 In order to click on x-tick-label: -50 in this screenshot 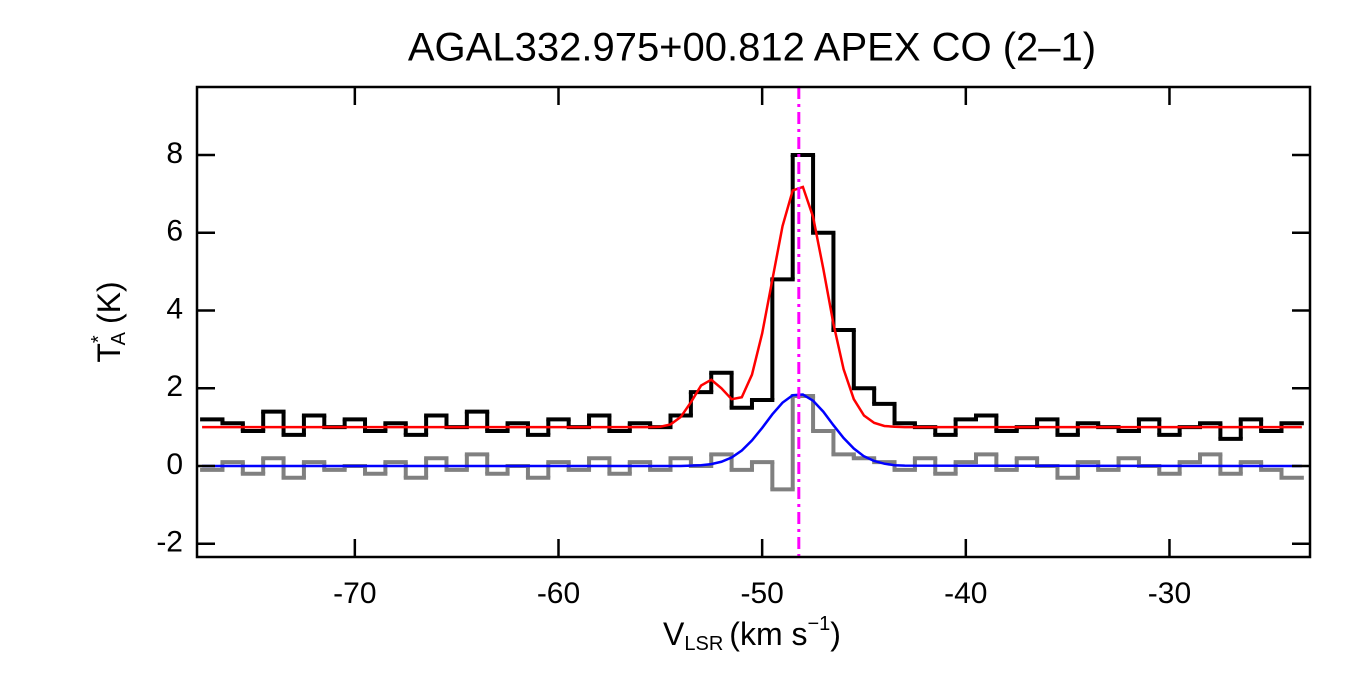, I will do `click(761, 593)`.